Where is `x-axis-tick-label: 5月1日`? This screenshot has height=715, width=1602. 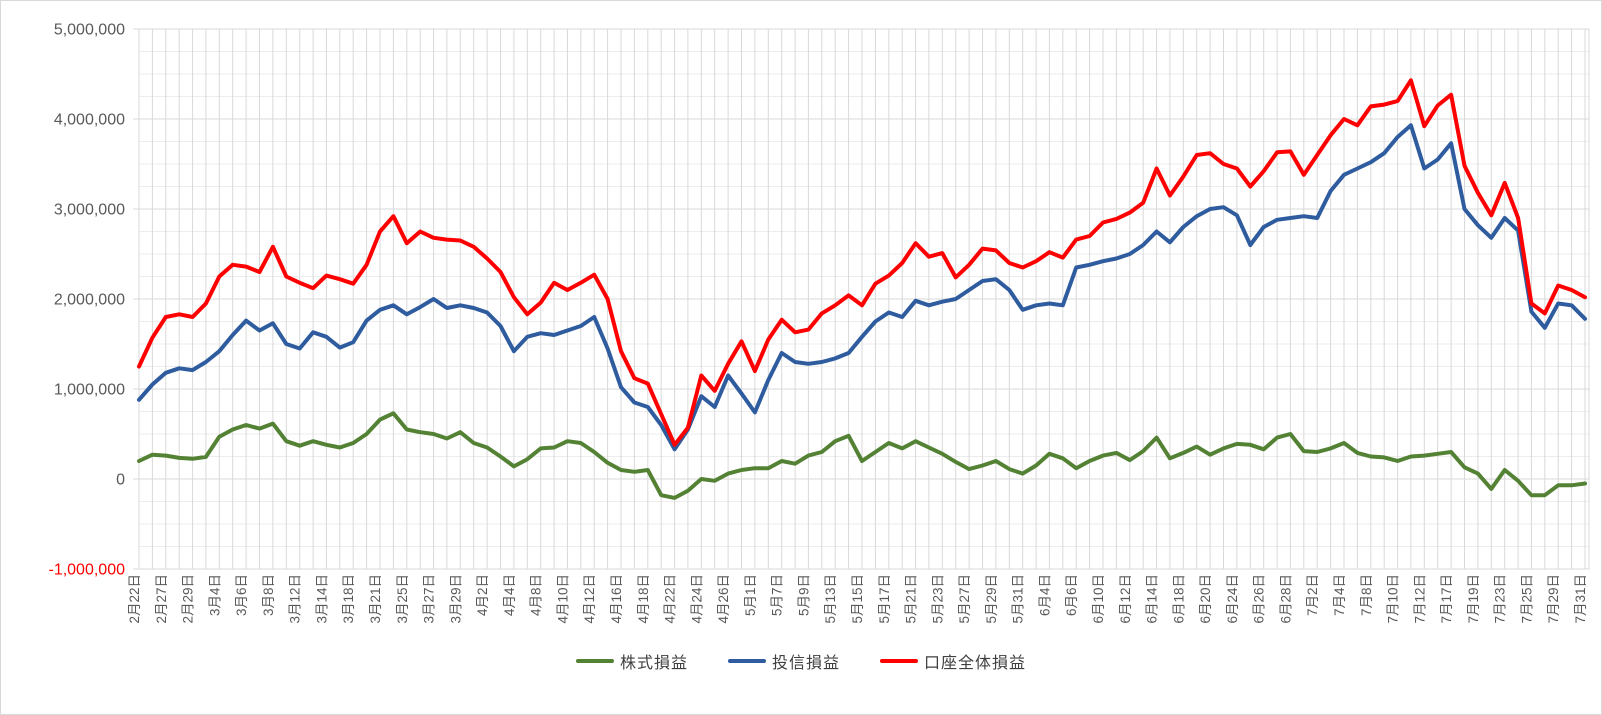 x-axis-tick-label: 5月1日 is located at coordinates (750, 595).